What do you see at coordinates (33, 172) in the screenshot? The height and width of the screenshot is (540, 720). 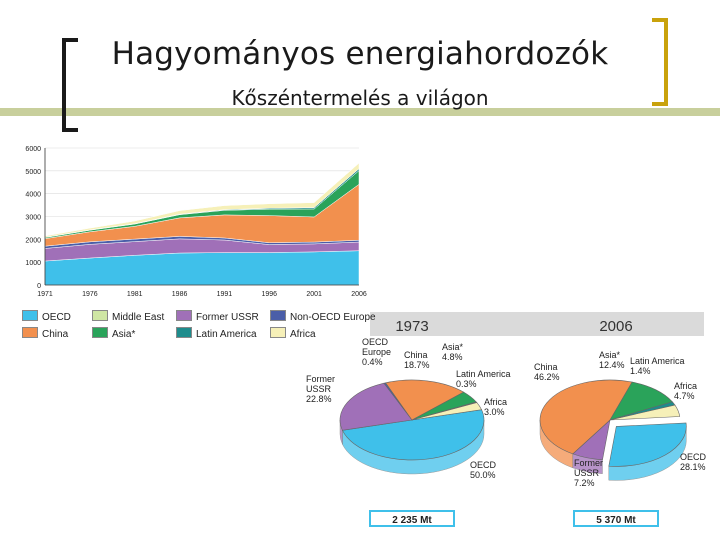 I see `y-tick-label: 5000` at bounding box center [33, 172].